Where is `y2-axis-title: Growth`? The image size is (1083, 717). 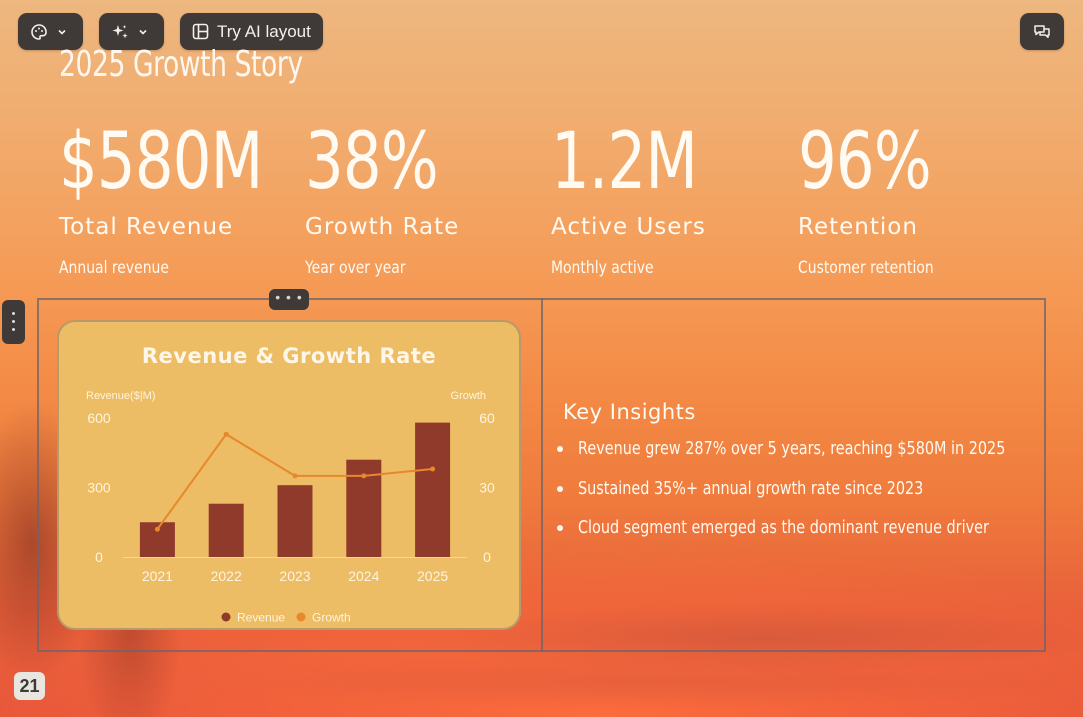 y2-axis-title: Growth is located at coordinates (468, 396).